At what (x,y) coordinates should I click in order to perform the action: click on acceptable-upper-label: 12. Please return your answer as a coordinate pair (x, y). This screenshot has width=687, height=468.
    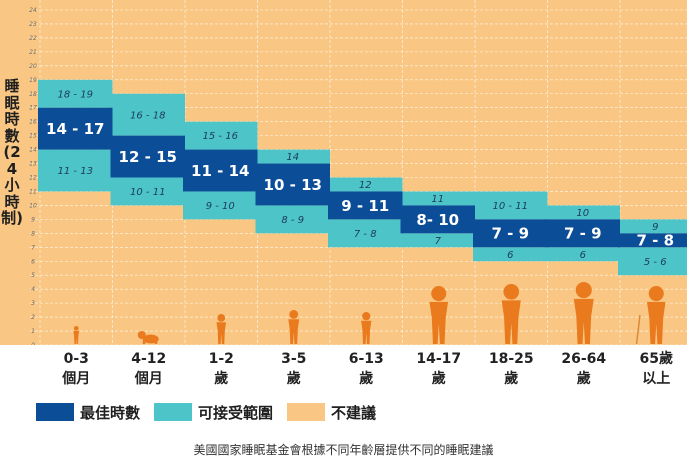
    Looking at the image, I should click on (365, 185).